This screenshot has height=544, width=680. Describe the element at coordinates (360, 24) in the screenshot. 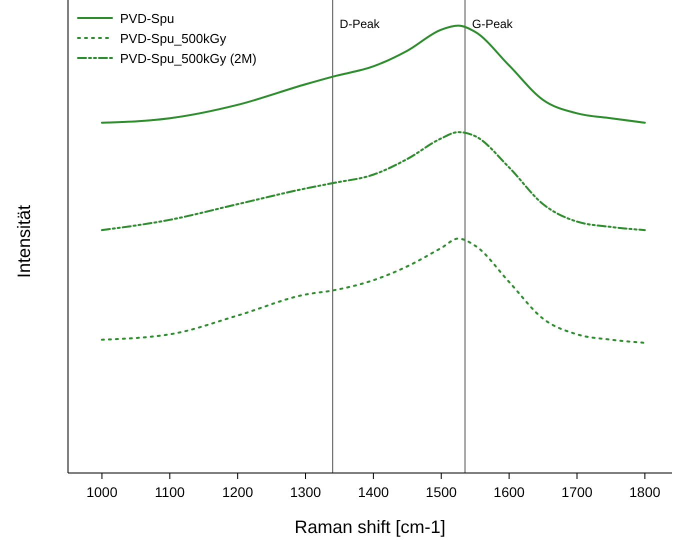

I see `ref-line-label: D-Peak` at that location.